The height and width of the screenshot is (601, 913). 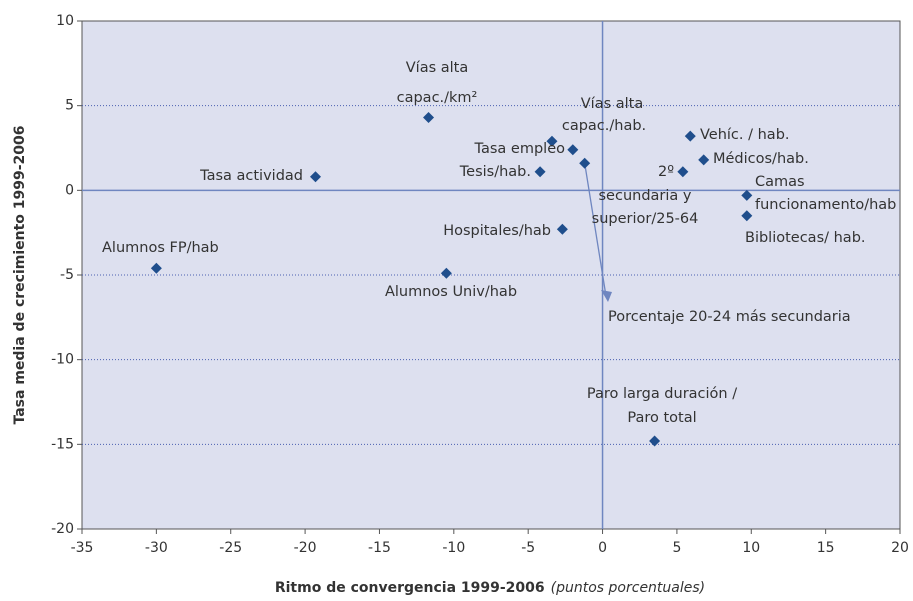 I want to click on point-label: 2º, so click(x=666, y=172).